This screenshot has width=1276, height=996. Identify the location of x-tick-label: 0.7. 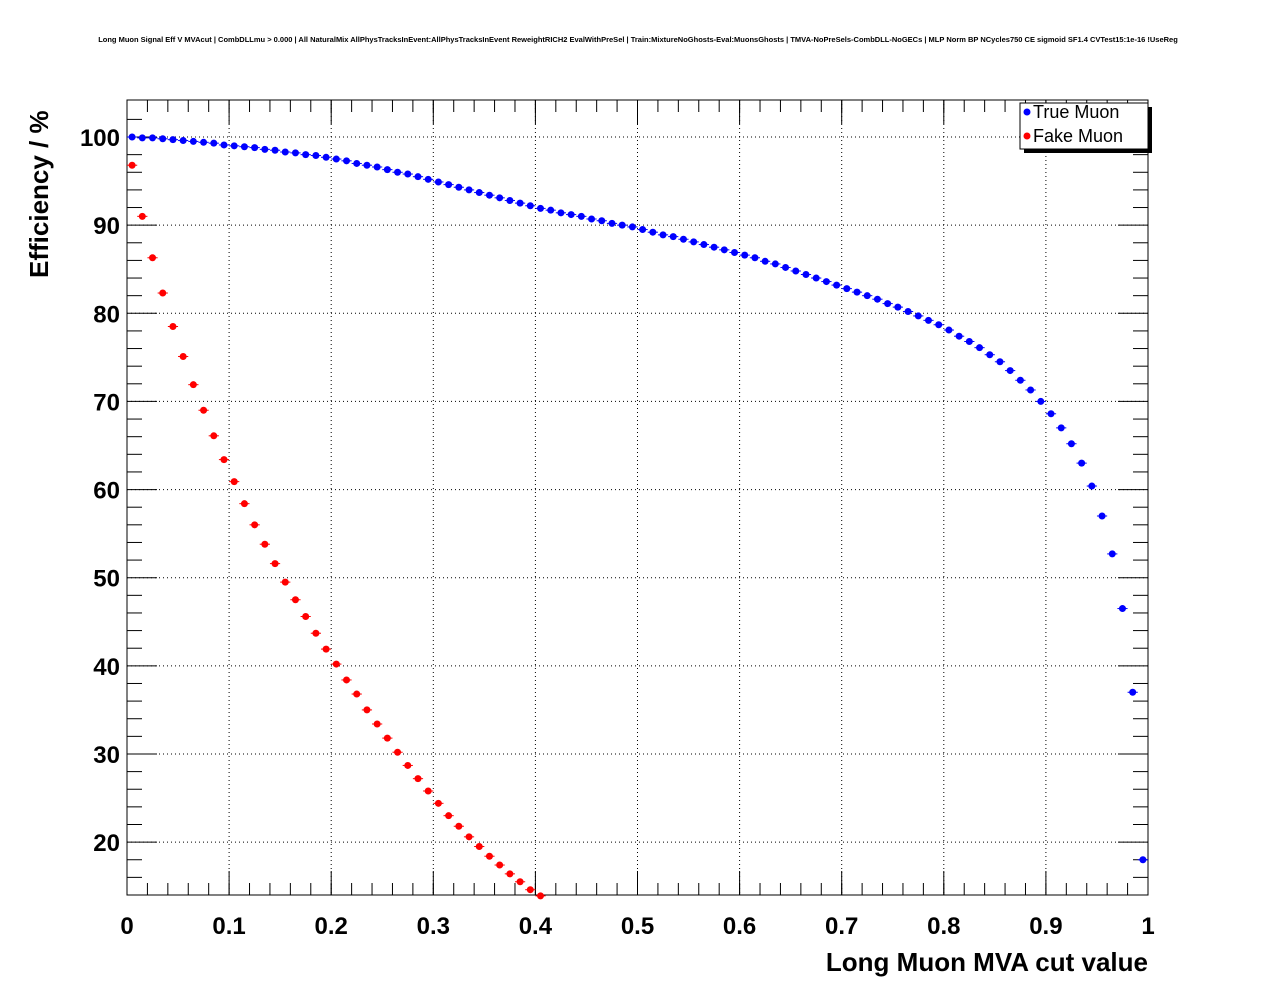
(841, 926).